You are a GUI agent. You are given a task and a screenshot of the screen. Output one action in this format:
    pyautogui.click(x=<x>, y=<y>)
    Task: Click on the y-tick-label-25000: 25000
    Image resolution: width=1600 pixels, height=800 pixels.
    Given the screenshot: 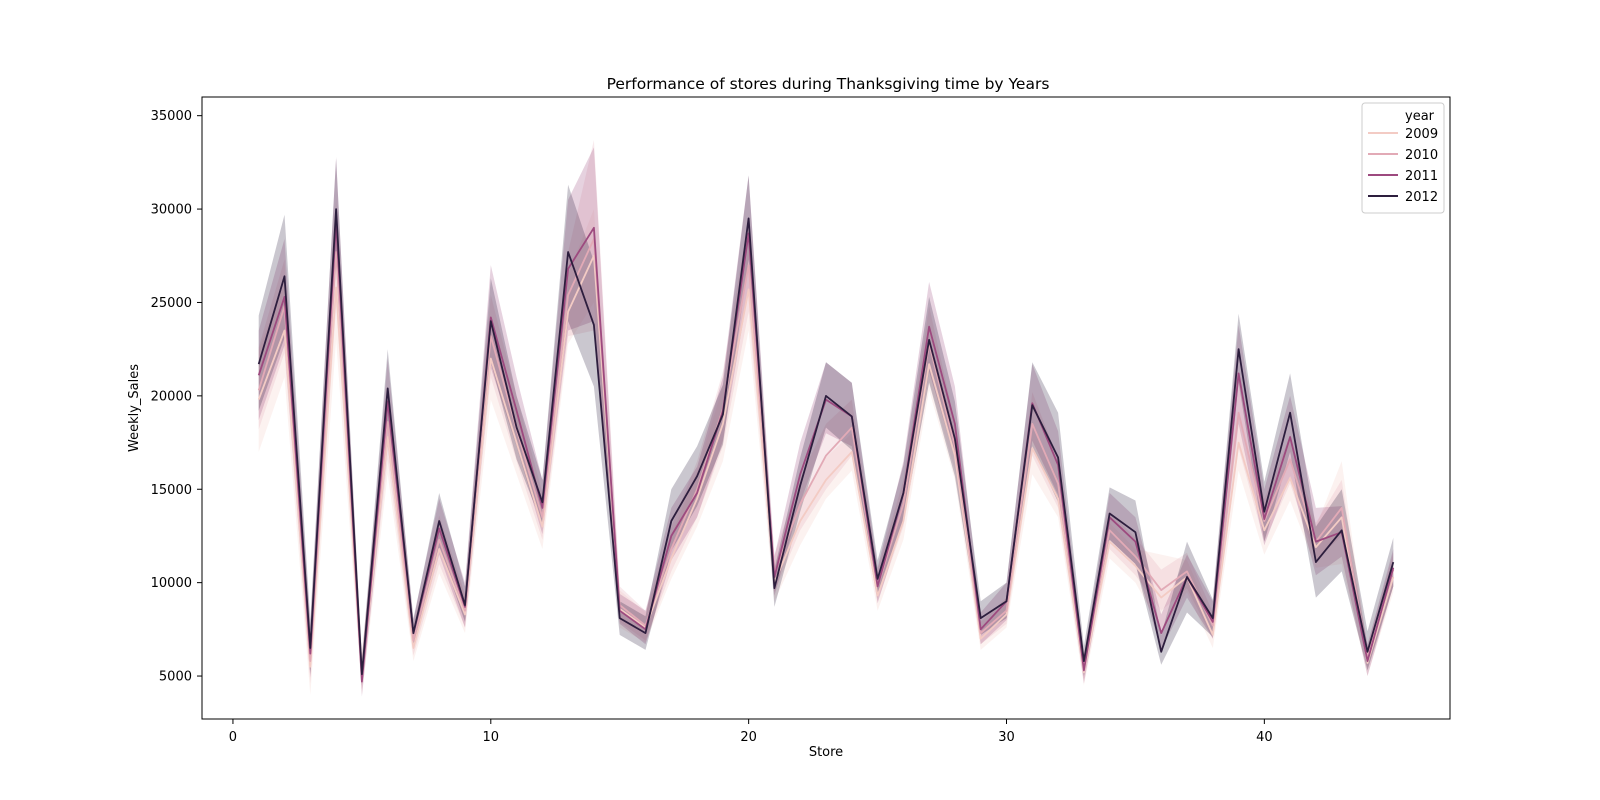 What is the action you would take?
    pyautogui.click(x=171, y=303)
    